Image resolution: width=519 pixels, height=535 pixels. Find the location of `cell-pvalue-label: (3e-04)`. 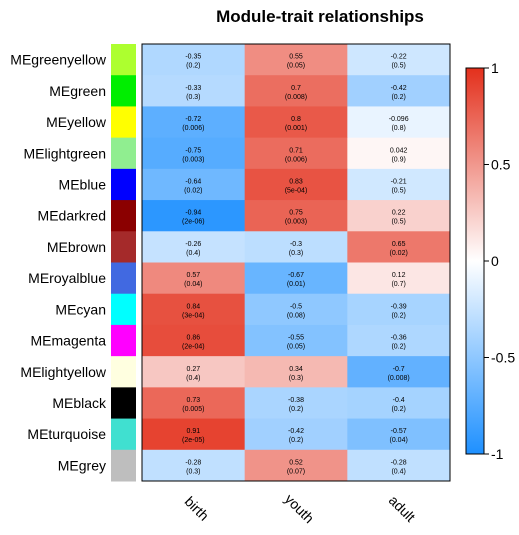

cell-pvalue-label: (3e-04) is located at coordinates (193, 315).